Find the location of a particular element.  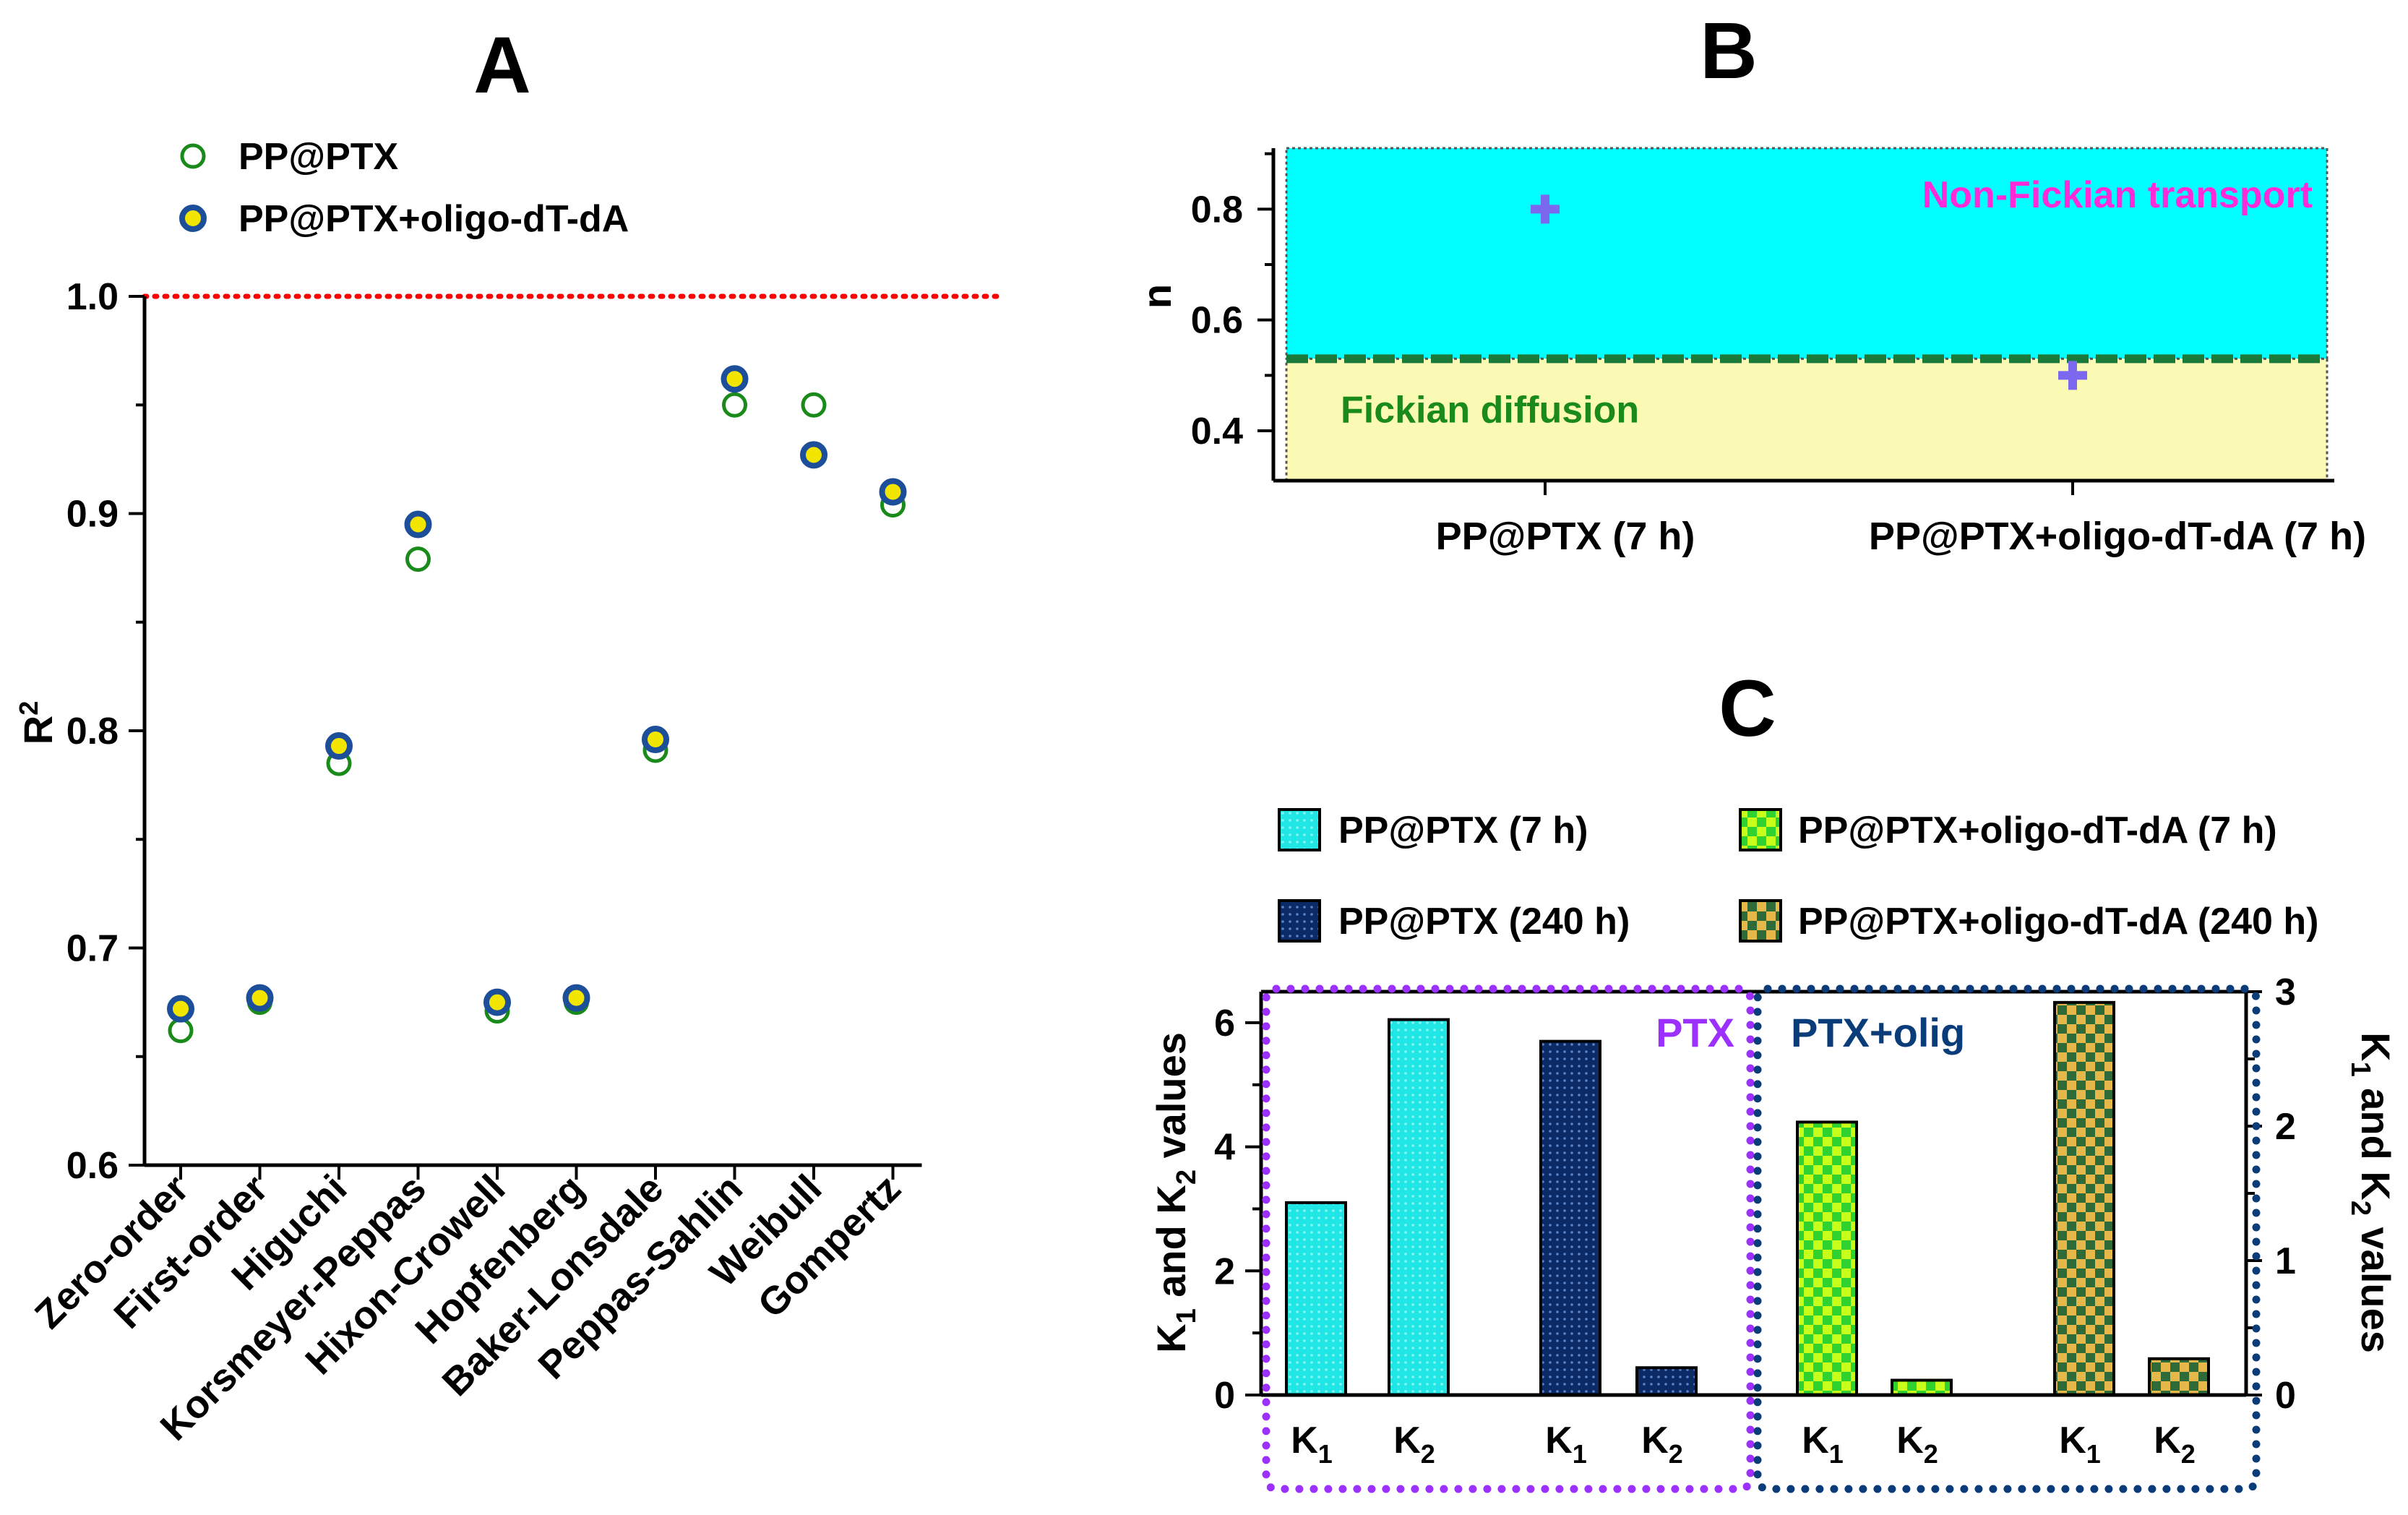

ptx-group-label: PTX is located at coordinates (1695, 1032).